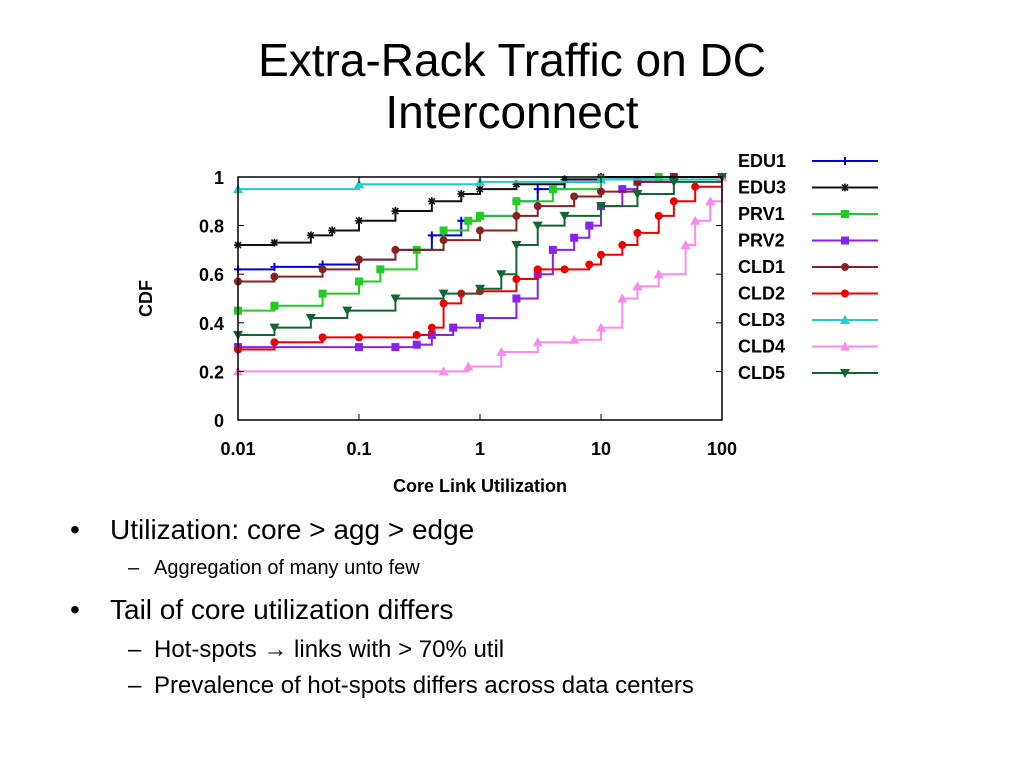  What do you see at coordinates (211, 324) in the screenshot?
I see `y-tick-label: 0.4` at bounding box center [211, 324].